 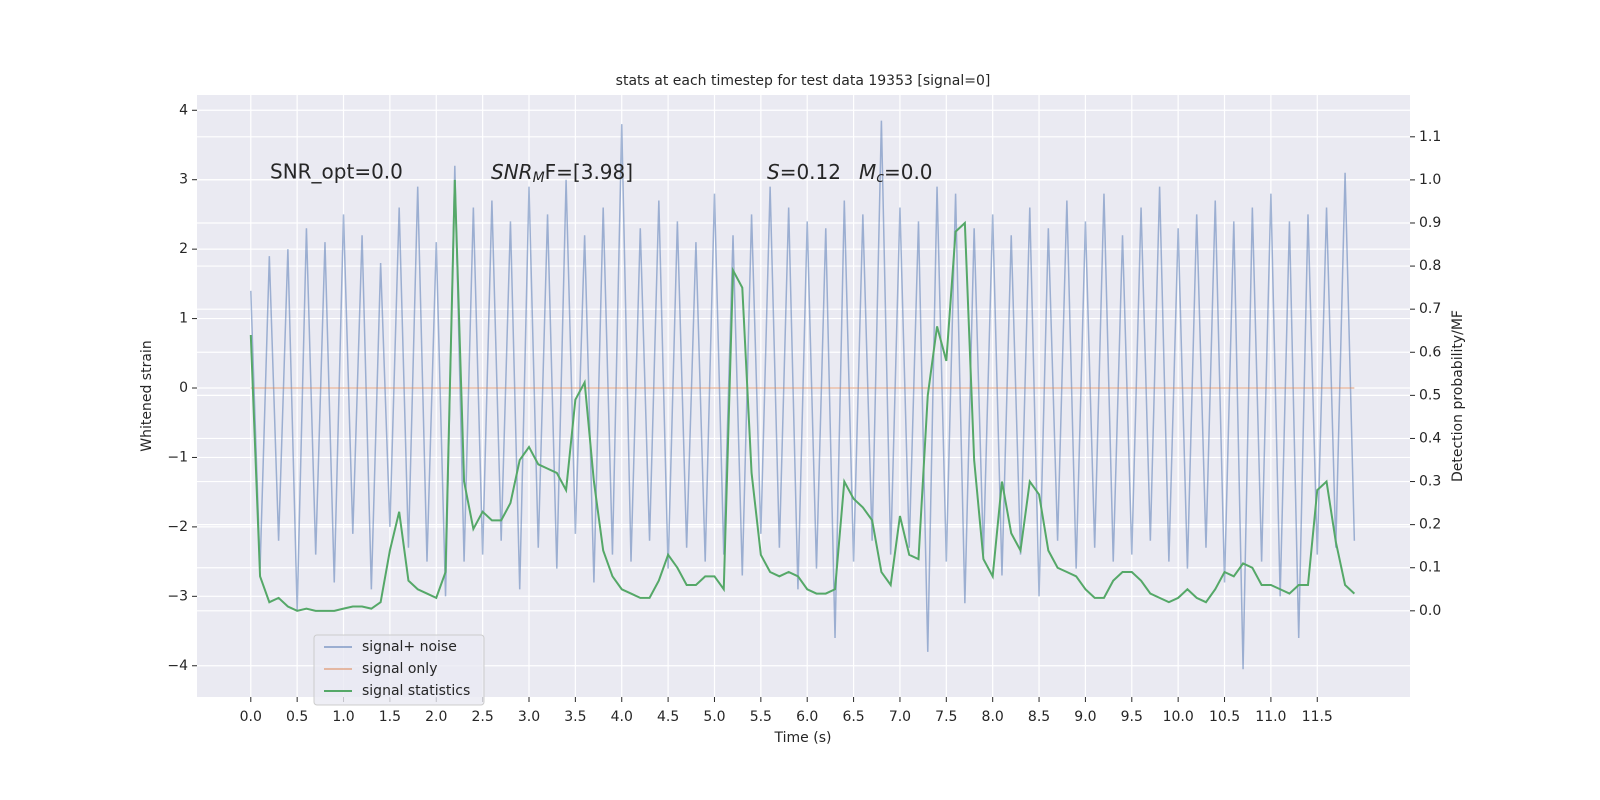 What do you see at coordinates (1430, 438) in the screenshot?
I see `y2-tick-label: 0.4` at bounding box center [1430, 438].